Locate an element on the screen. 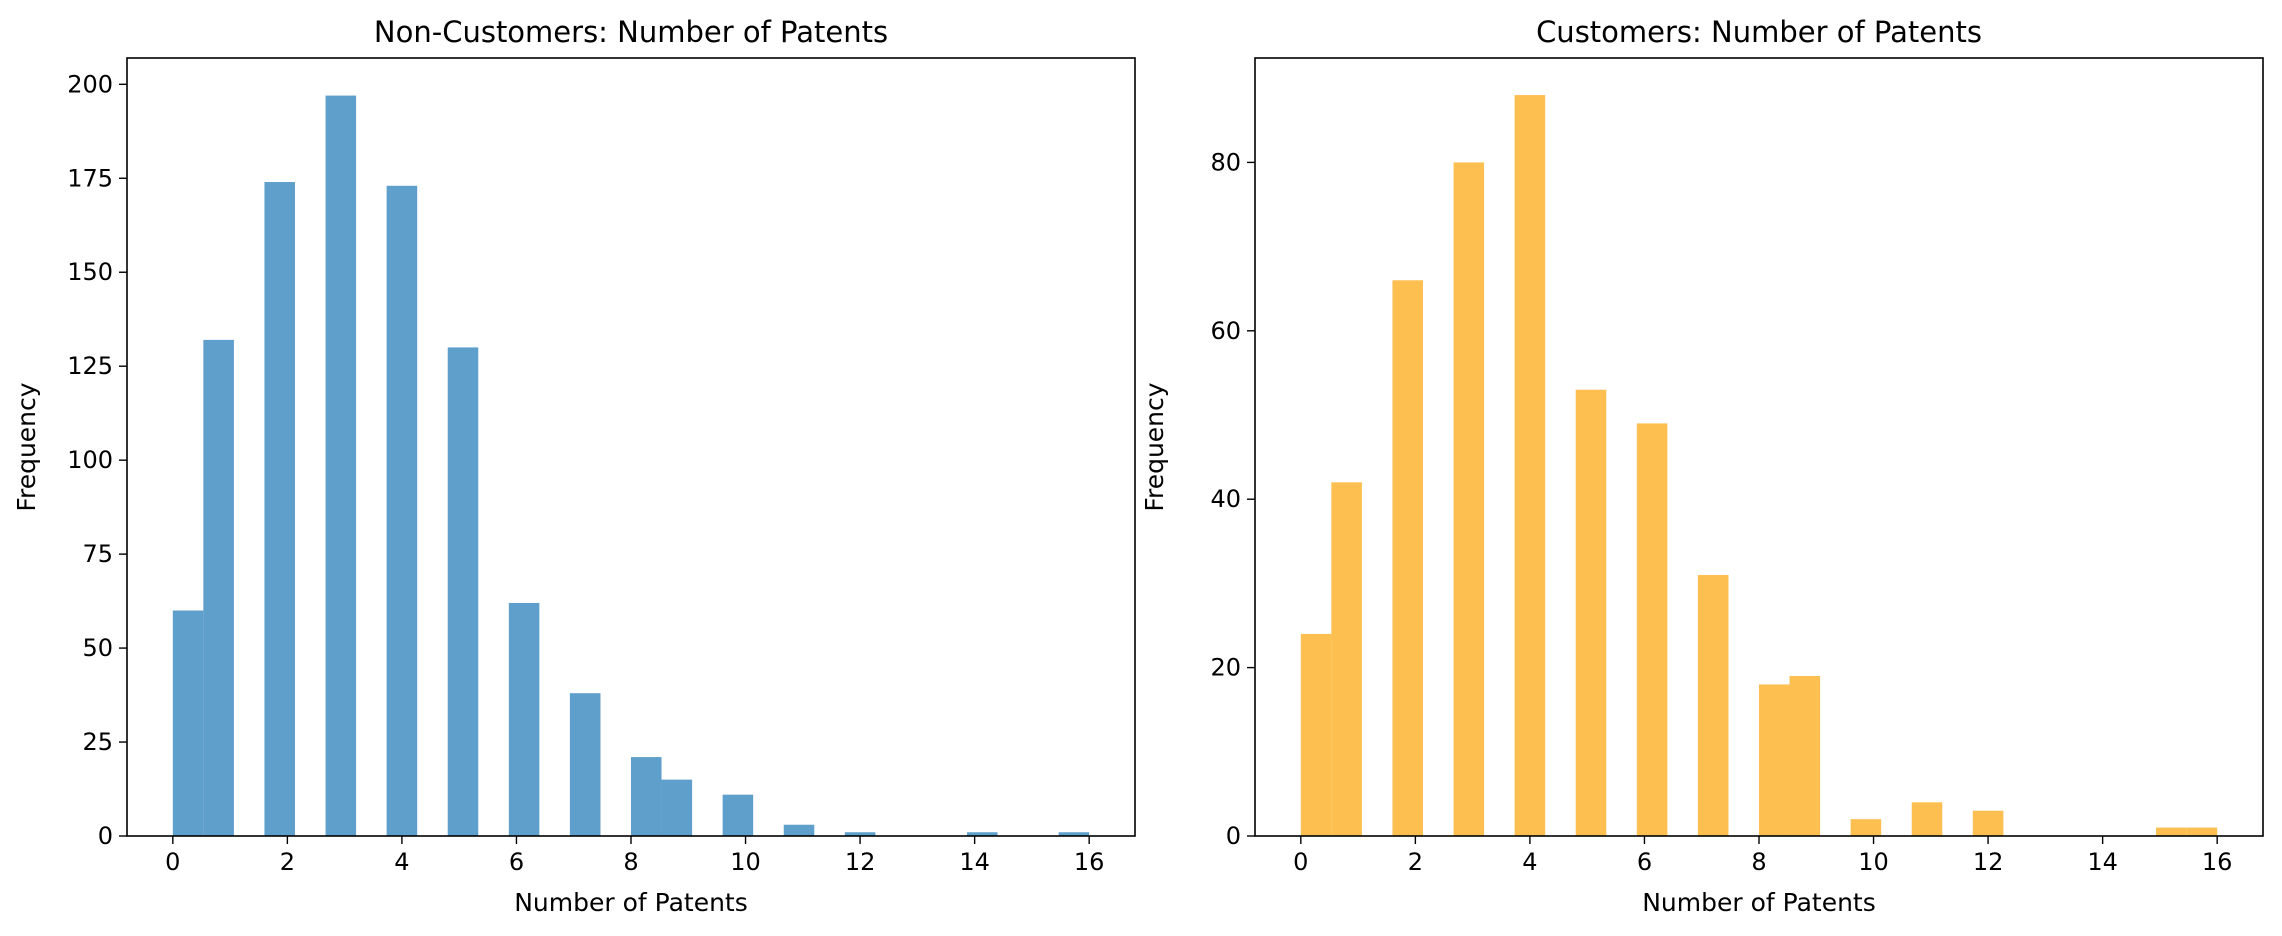  y-tick-label: 175 is located at coordinates (90, 178).